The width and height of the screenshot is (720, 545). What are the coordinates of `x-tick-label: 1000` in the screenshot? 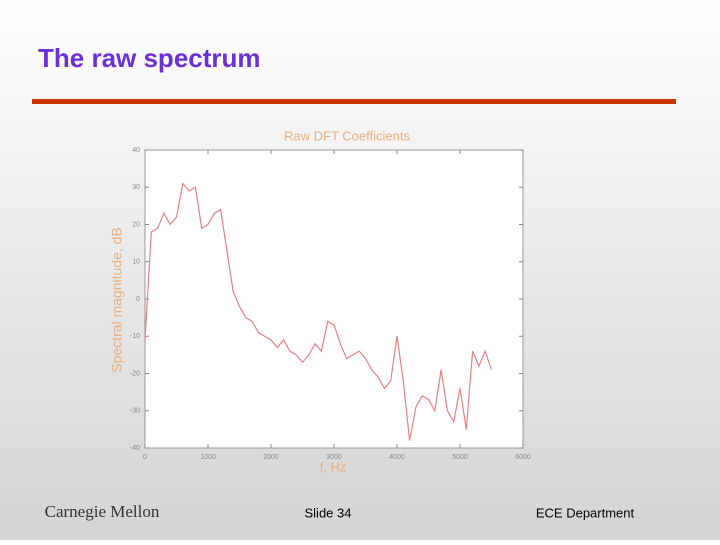 It's located at (208, 457).